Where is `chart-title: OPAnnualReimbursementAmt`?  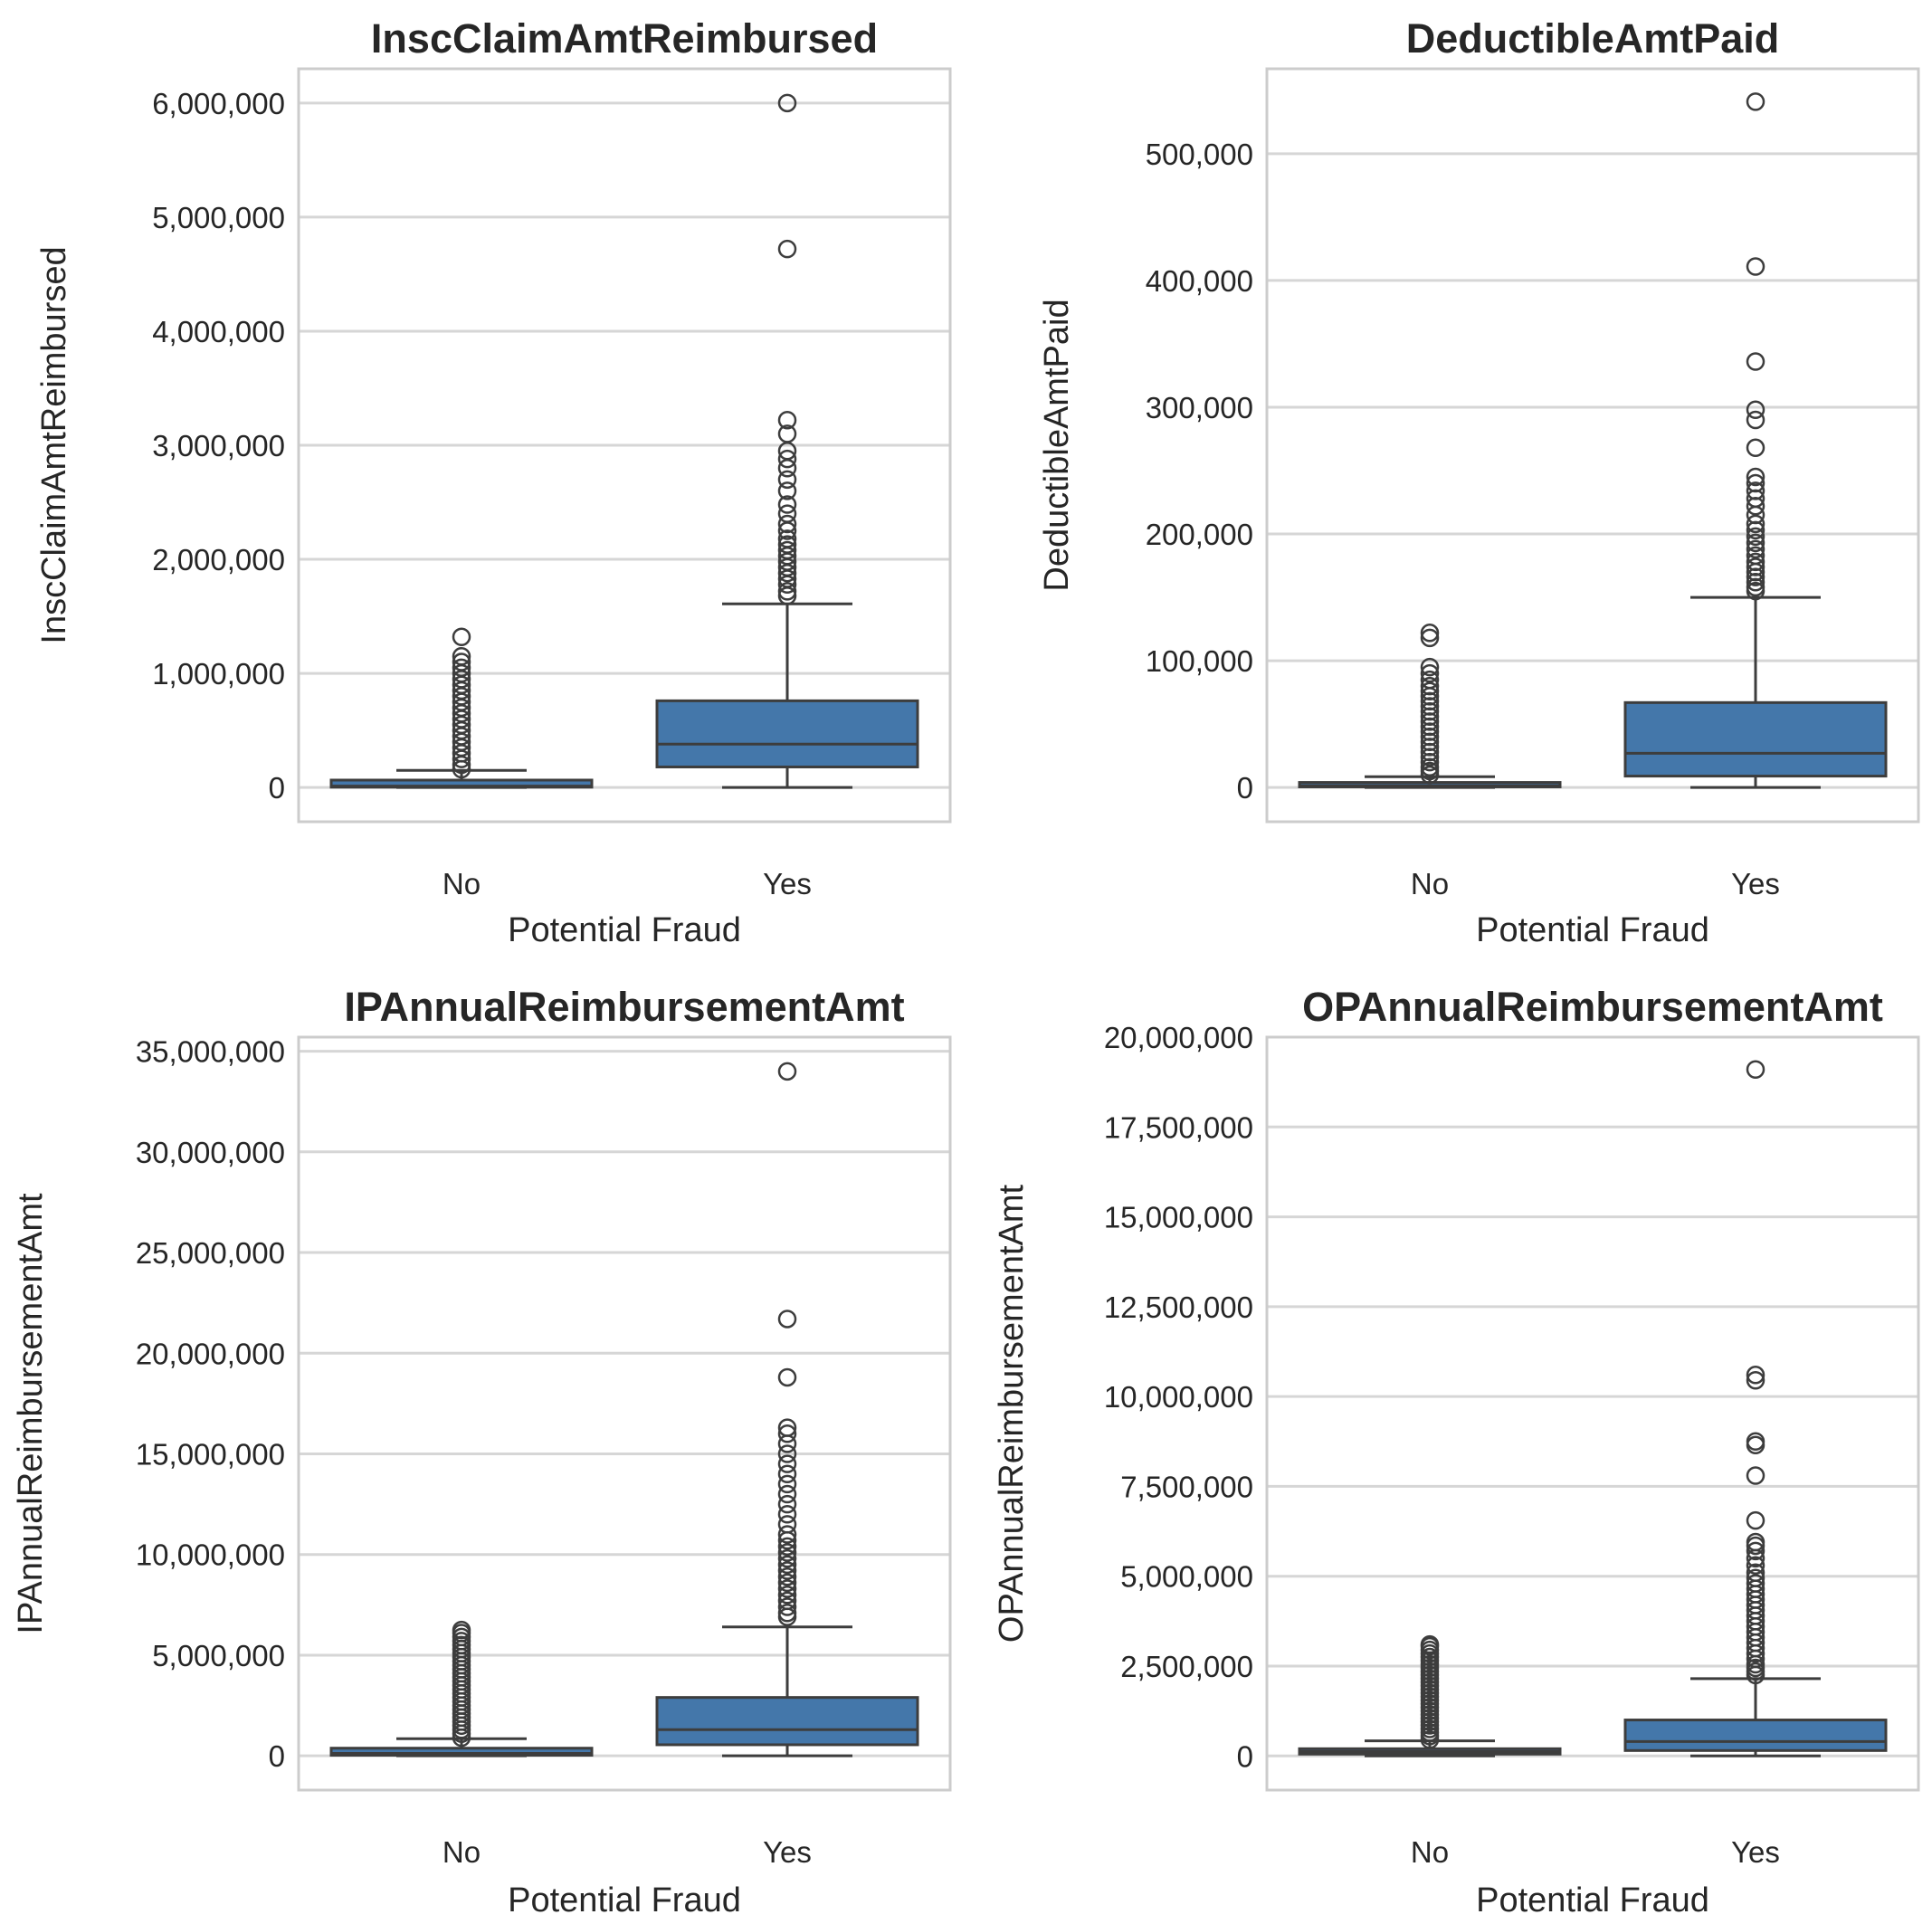
chart-title: OPAnnualReimbursementAmt is located at coordinates (1592, 1007).